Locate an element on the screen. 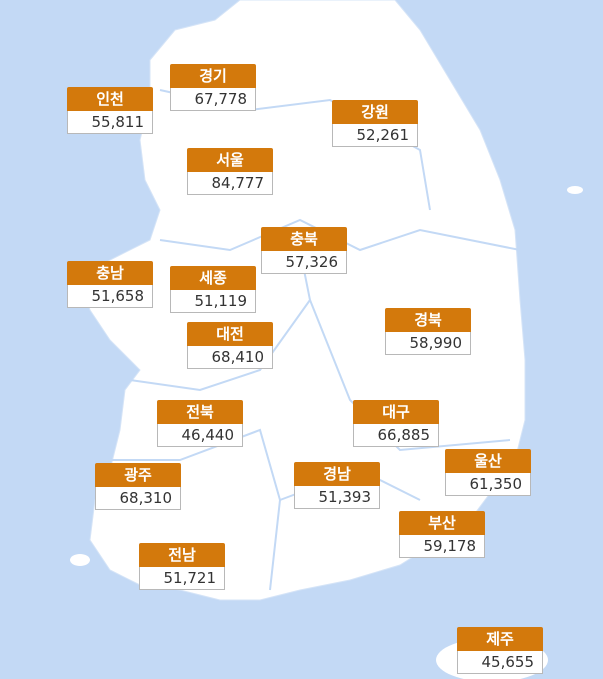  region-value: 59,178 is located at coordinates (442, 546).